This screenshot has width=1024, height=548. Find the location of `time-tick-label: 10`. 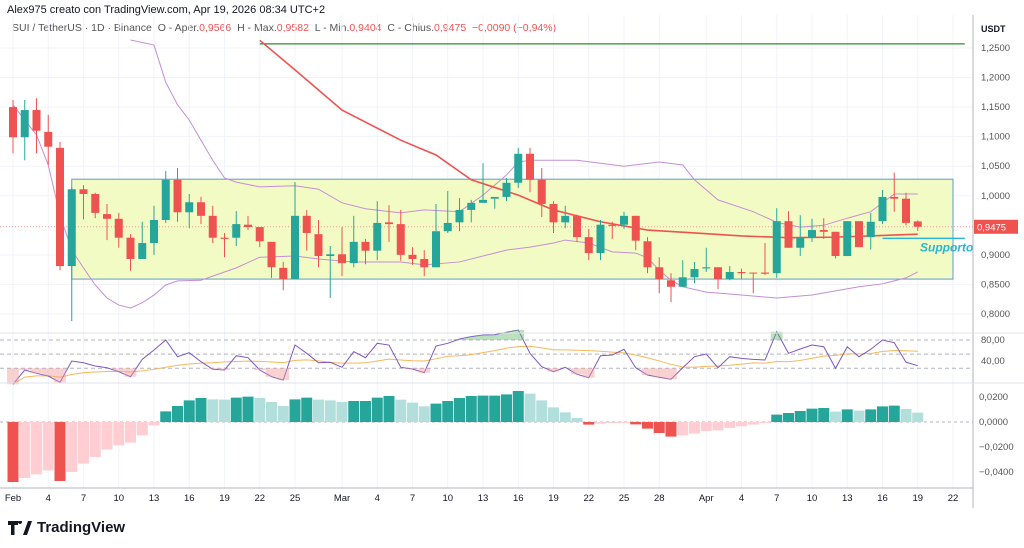

time-tick-label: 10 is located at coordinates (812, 498).